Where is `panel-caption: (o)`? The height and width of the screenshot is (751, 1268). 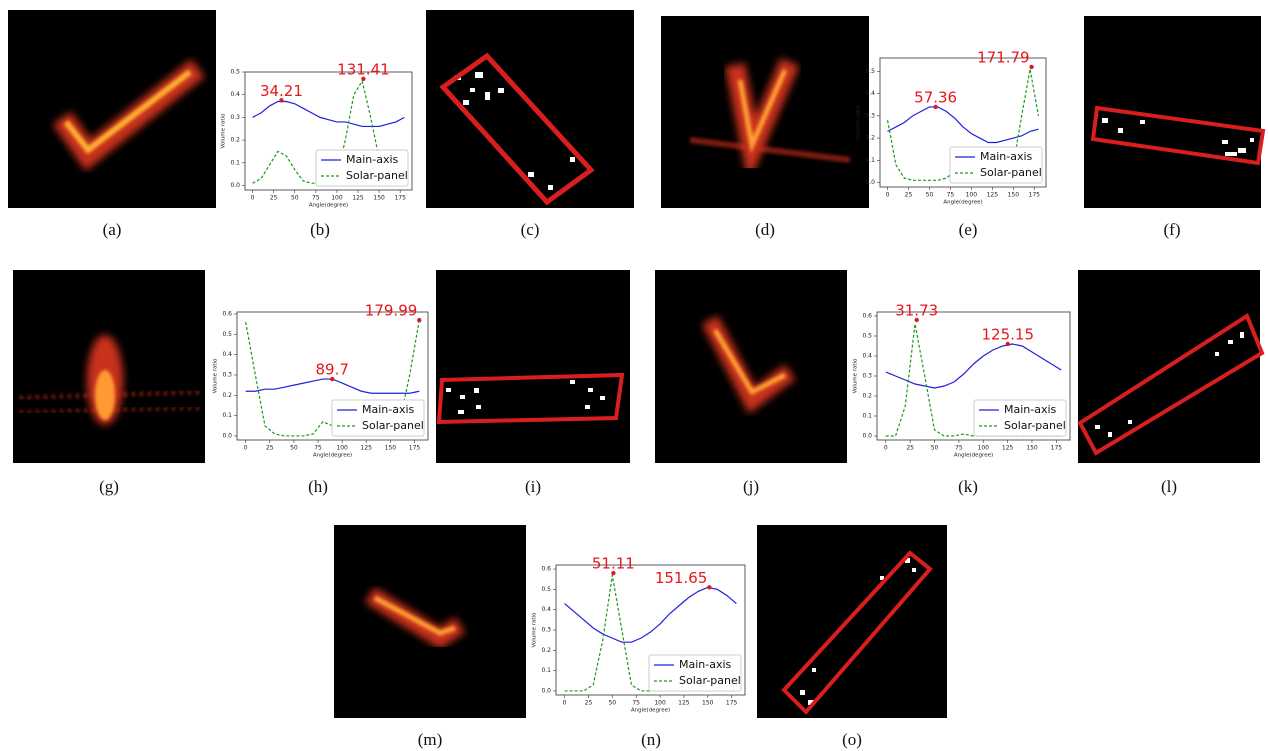
panel-caption: (o) is located at coordinates (852, 739).